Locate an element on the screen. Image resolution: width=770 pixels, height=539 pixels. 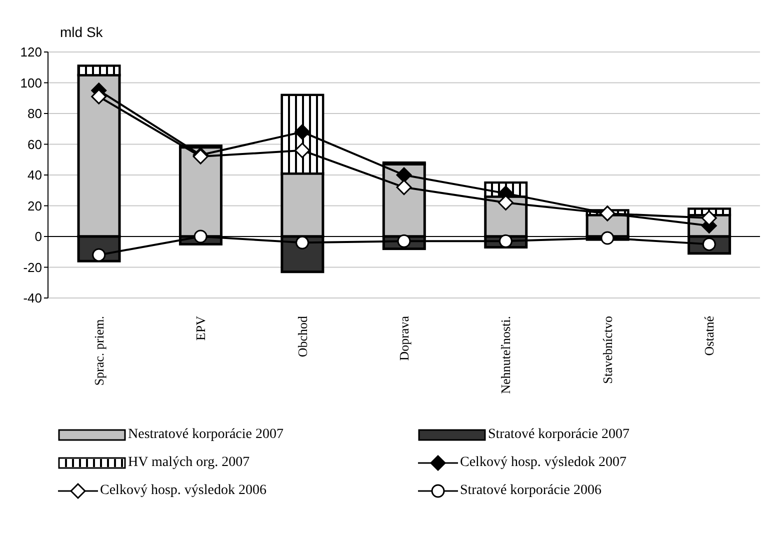
x-tick-label: Obchod is located at coordinates (302, 337).